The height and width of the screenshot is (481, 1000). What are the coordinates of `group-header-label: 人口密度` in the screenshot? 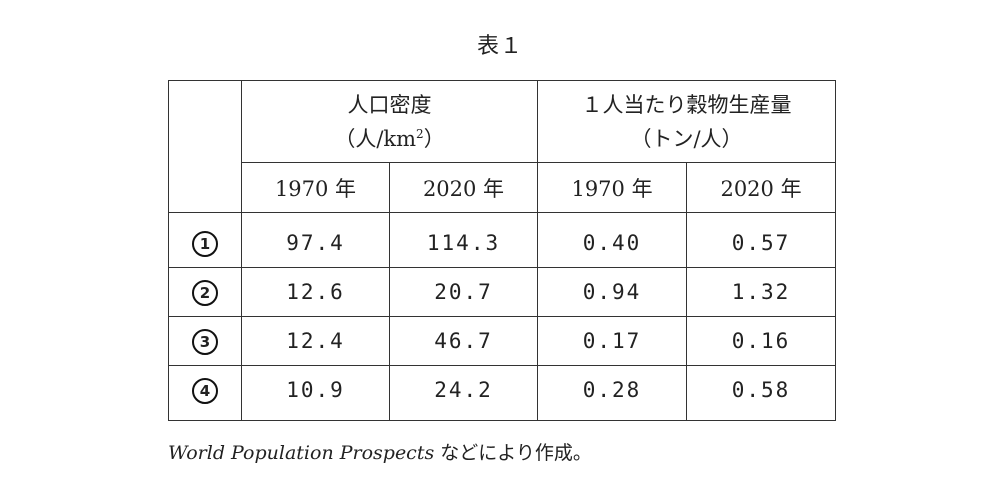 It's located at (389, 104).